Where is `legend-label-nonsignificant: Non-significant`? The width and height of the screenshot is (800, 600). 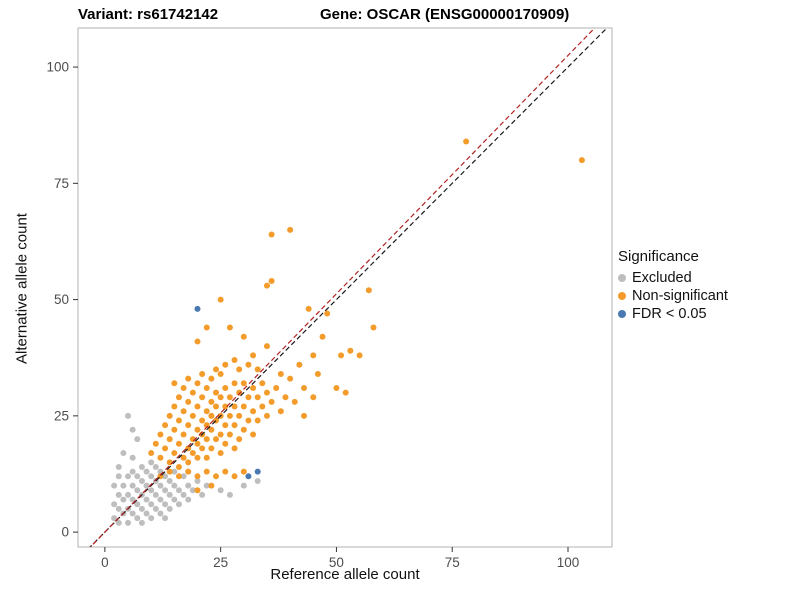 legend-label-nonsignificant: Non-significant is located at coordinates (680, 296).